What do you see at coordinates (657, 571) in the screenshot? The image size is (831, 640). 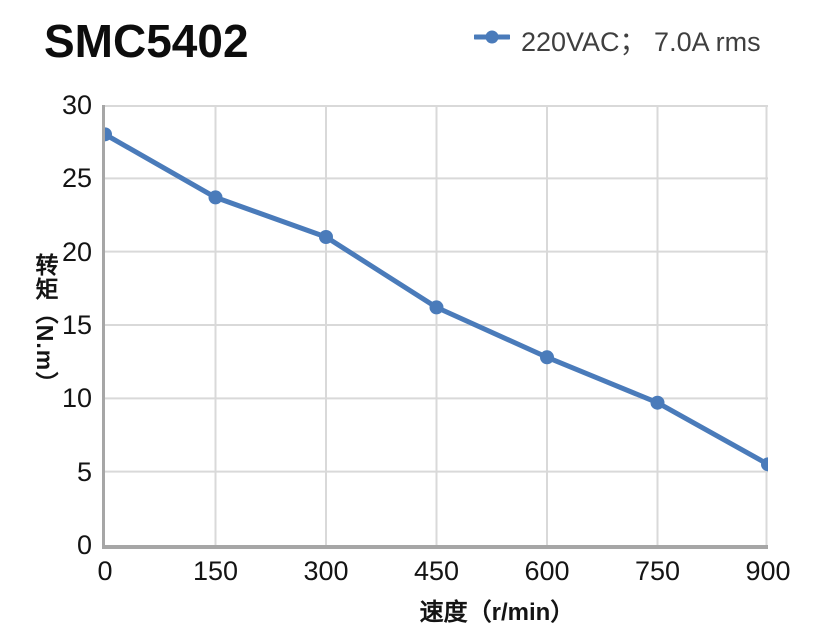 I see `x-tick-label: 750` at bounding box center [657, 571].